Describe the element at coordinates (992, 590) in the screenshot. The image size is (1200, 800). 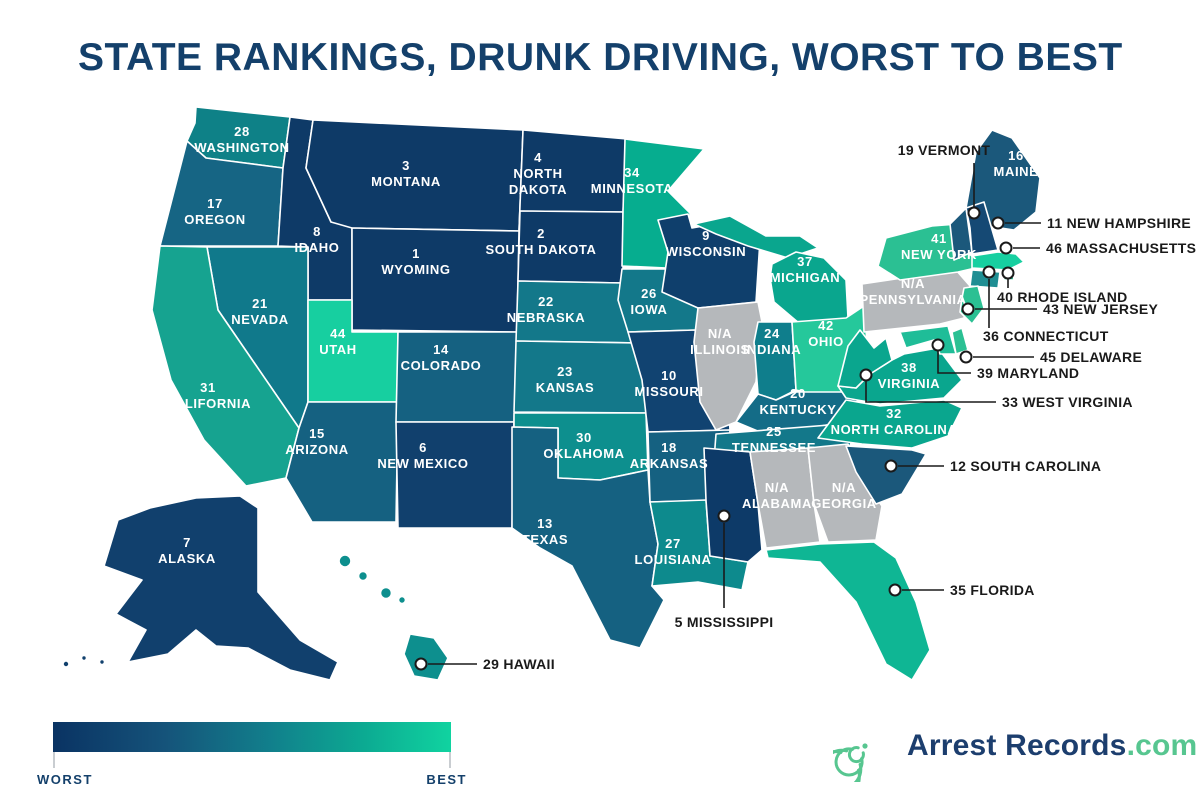
I see `callout-label-florida: 35 FLORIDA` at that location.